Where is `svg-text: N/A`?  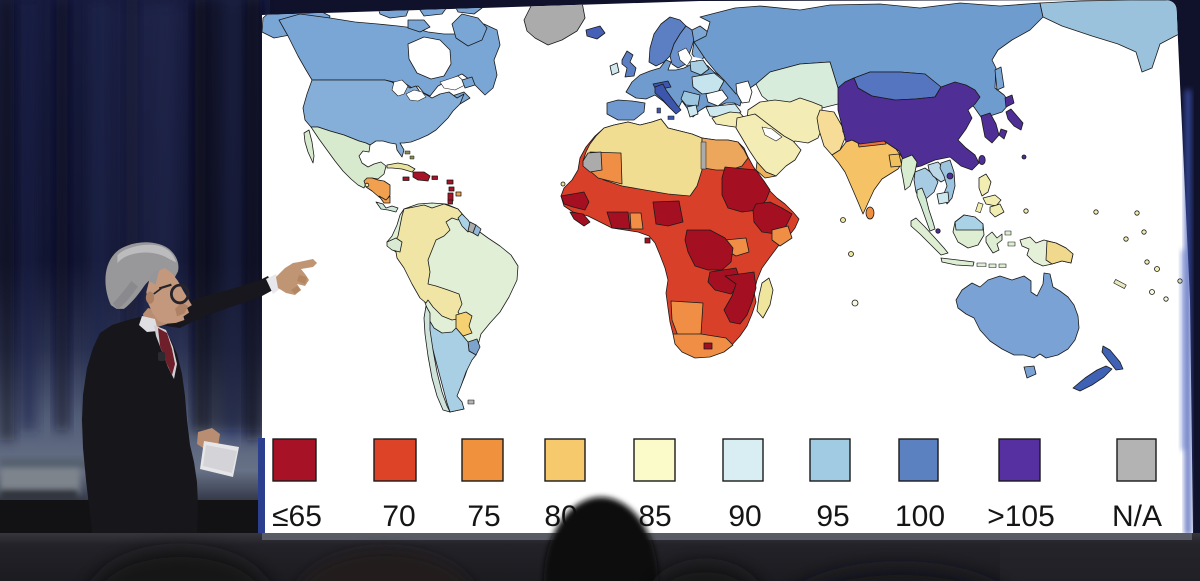 svg-text: N/A is located at coordinates (1137, 516).